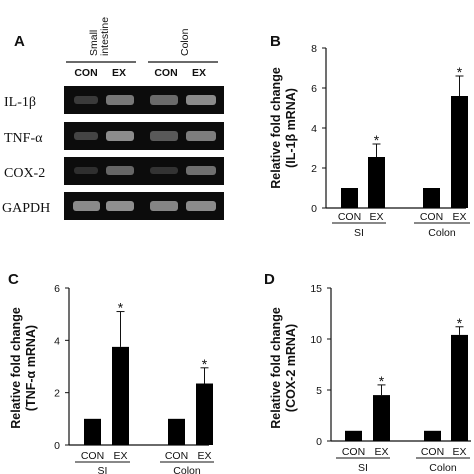 This screenshot has height=474, width=474. I want to click on y-tick-label: 5, so click(319, 391).